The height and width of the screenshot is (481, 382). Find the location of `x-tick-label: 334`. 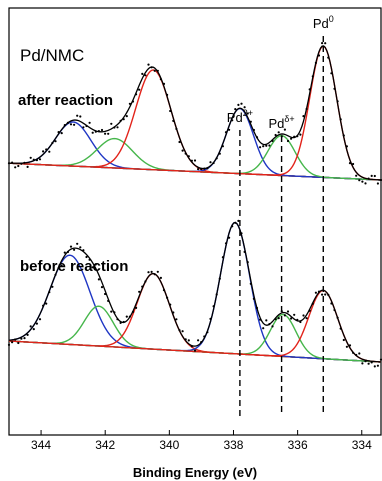

x-tick-label: 334 is located at coordinates (362, 445).